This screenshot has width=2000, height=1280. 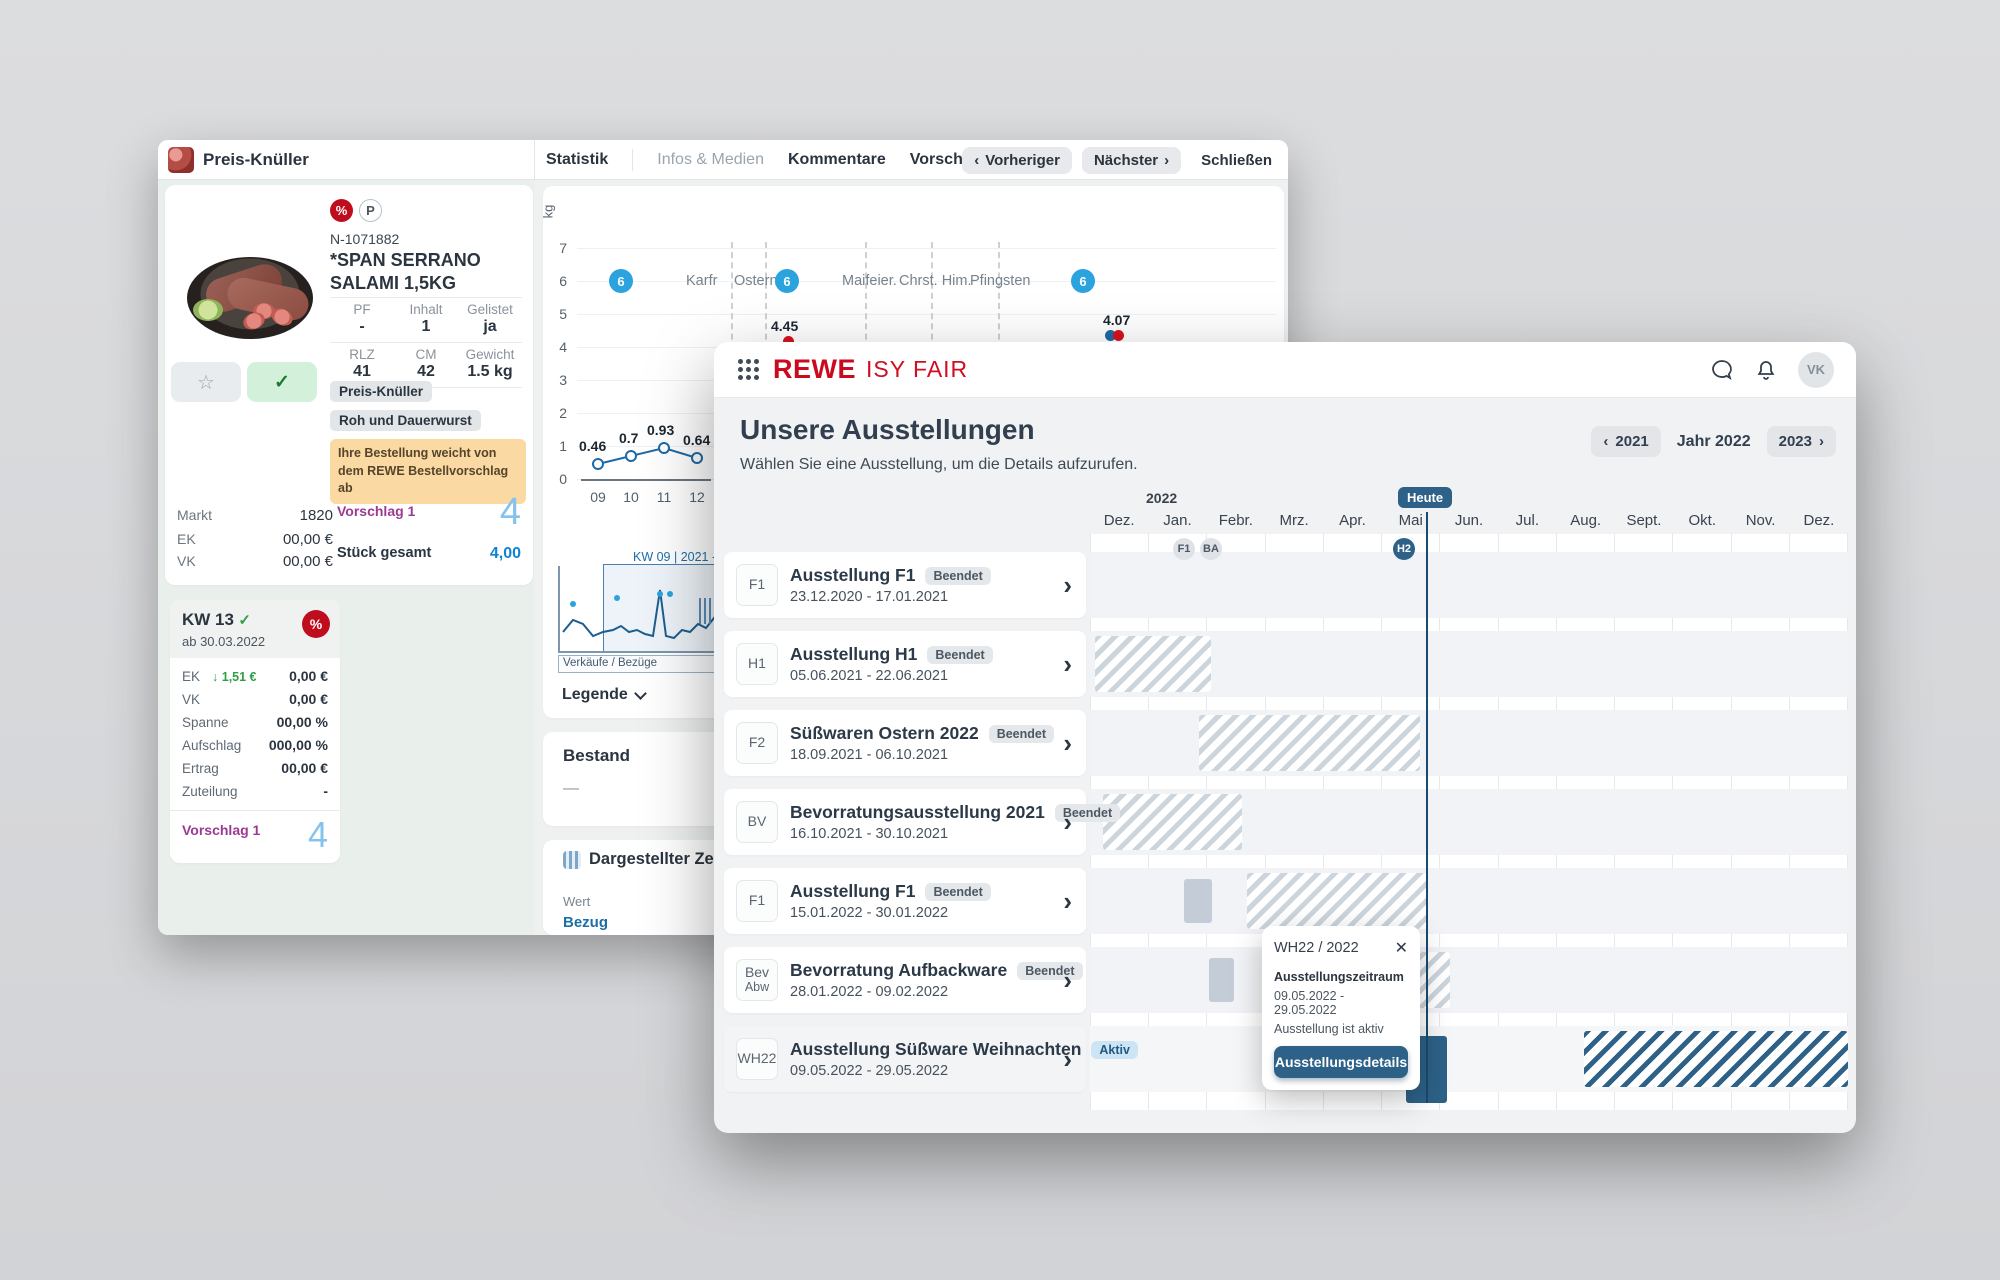 What do you see at coordinates (1221, 980) in the screenshot?
I see `gantt-bar-bev-abw-solid` at bounding box center [1221, 980].